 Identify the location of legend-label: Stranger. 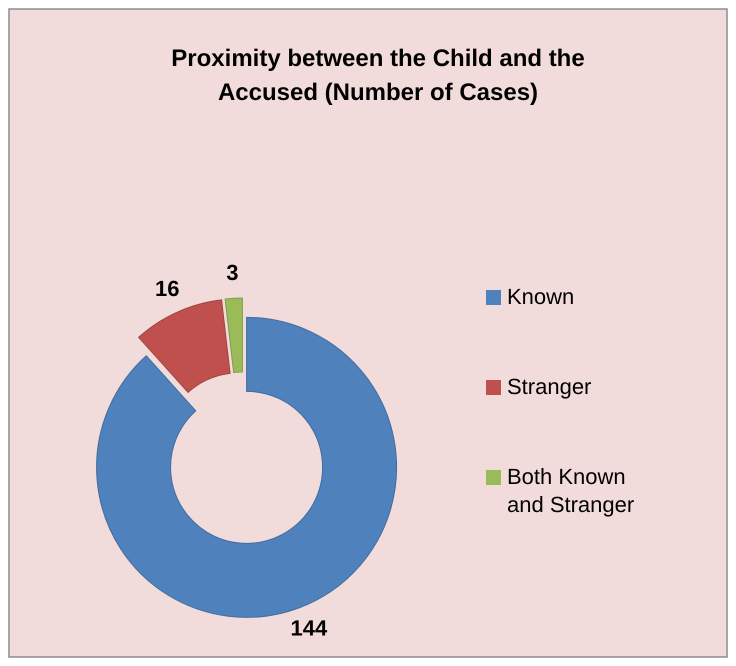
(549, 386).